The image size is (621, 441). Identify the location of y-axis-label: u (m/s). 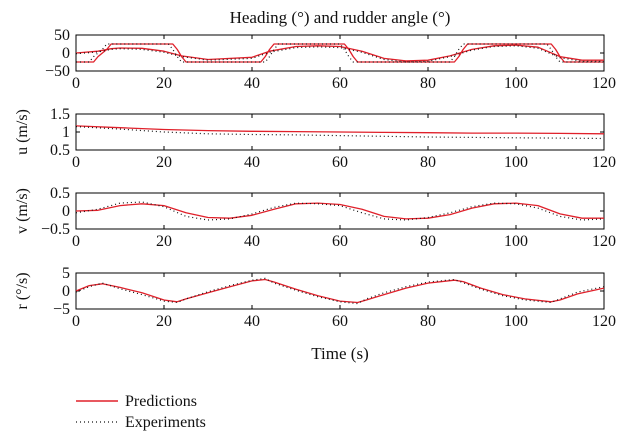
(22, 132).